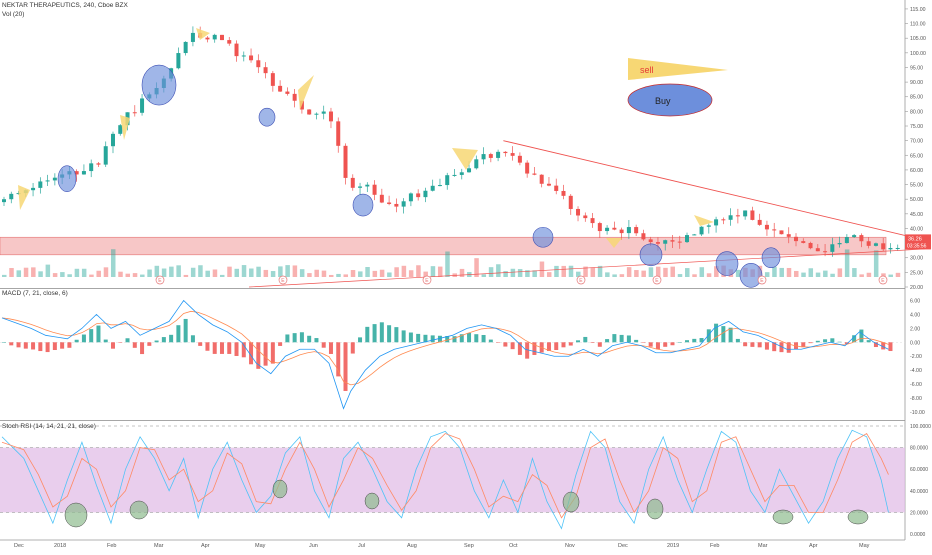  Describe the element at coordinates (915, 329) in the screenshot. I see `macd-axis-tick-label: 2.00` at that location.